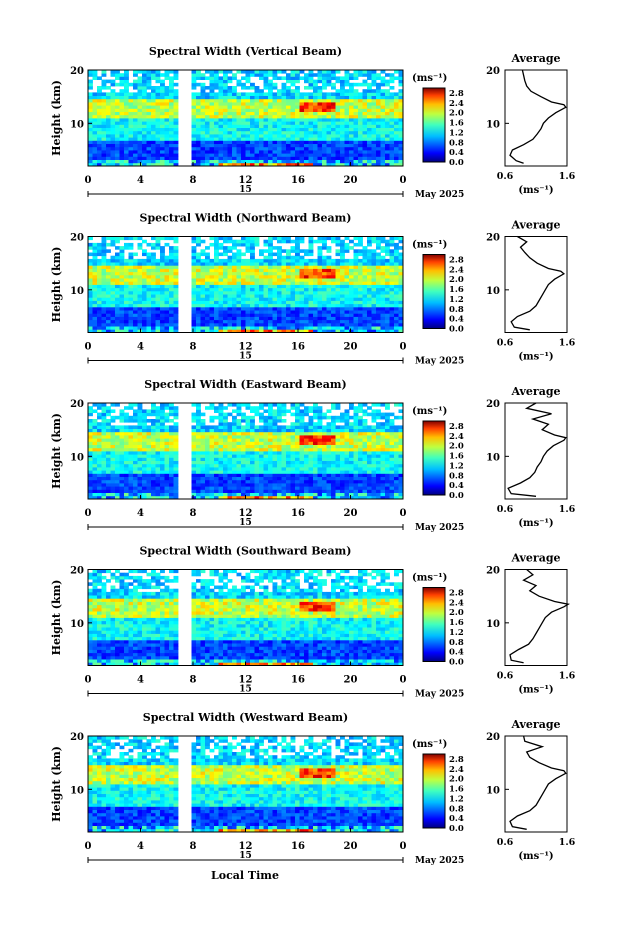  Describe the element at coordinates (456, 270) in the screenshot. I see `colorbar-tick-label: 2.4` at that location.